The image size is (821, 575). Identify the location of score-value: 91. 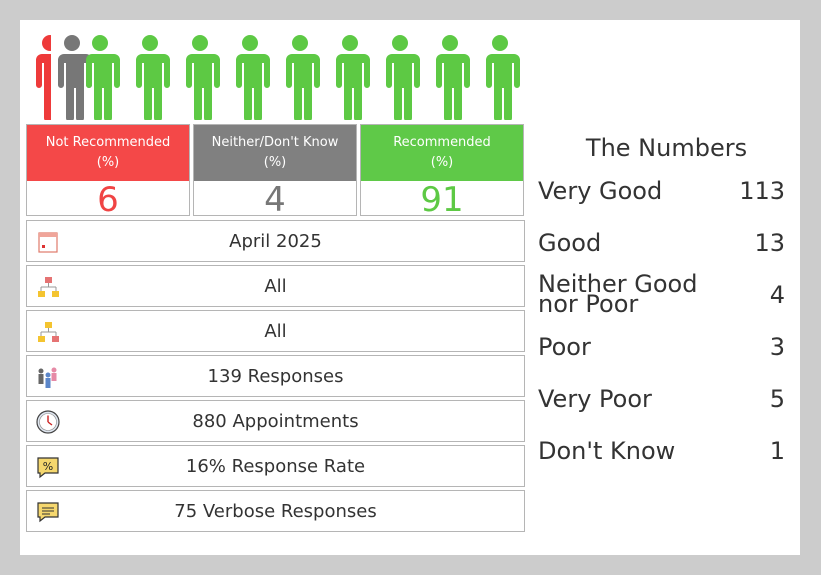
(442, 200).